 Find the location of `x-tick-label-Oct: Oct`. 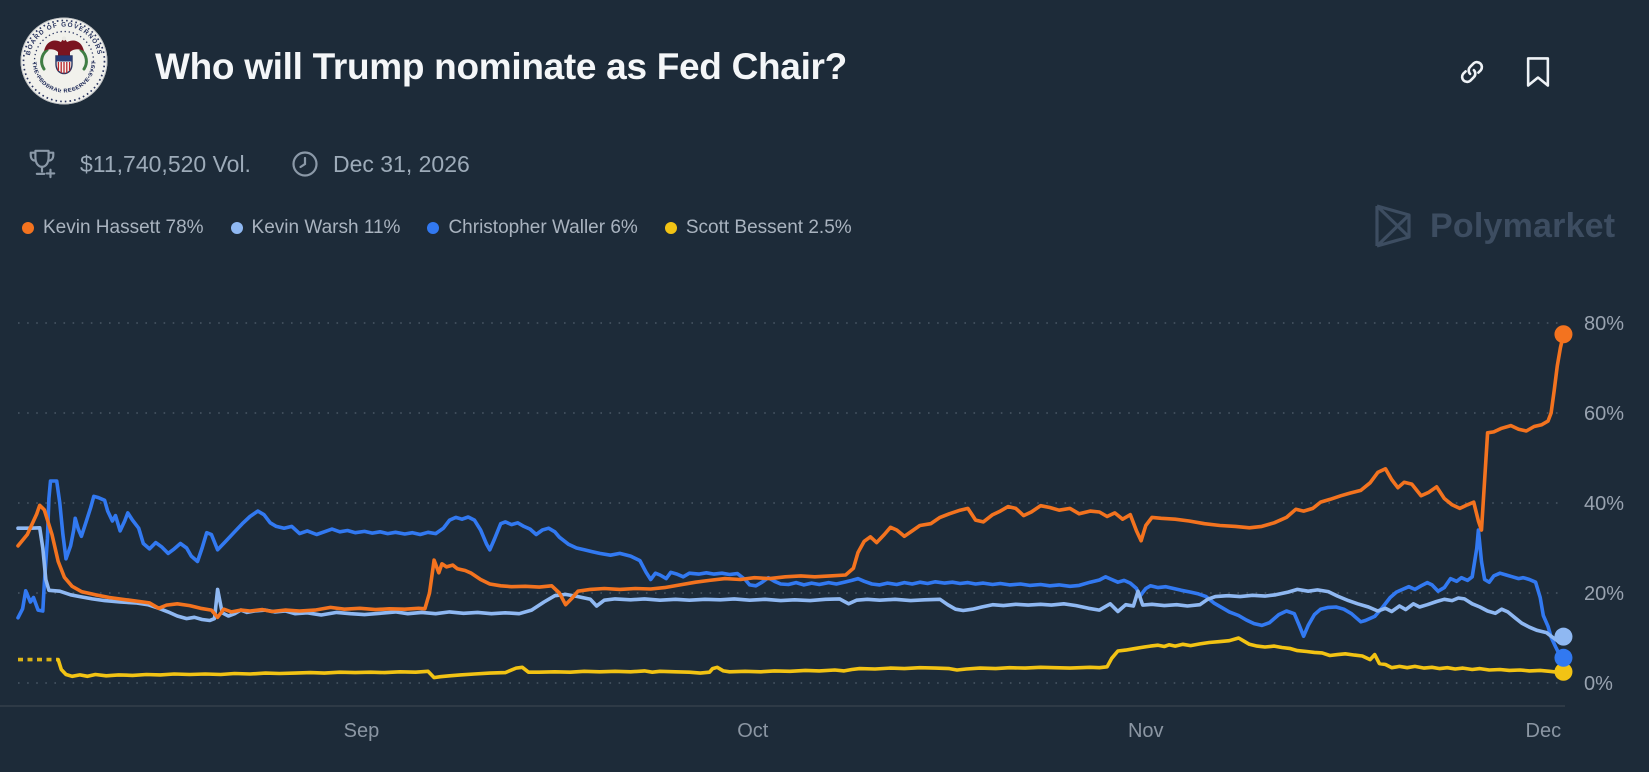

x-tick-label-Oct: Oct is located at coordinates (753, 731).